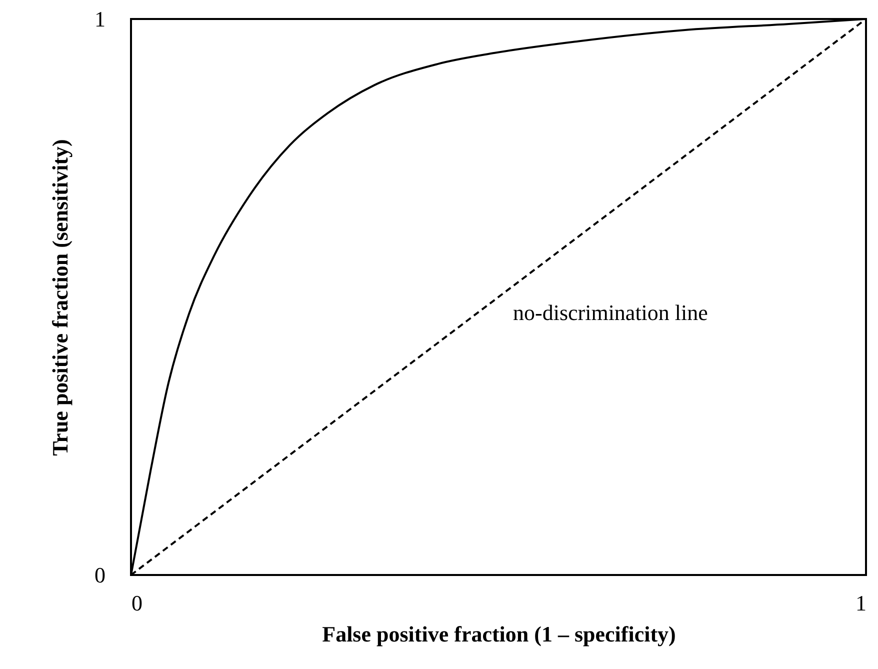  Describe the element at coordinates (499, 634) in the screenshot. I see `x-axis-title: False positive fraction (1 – specificity)` at that location.